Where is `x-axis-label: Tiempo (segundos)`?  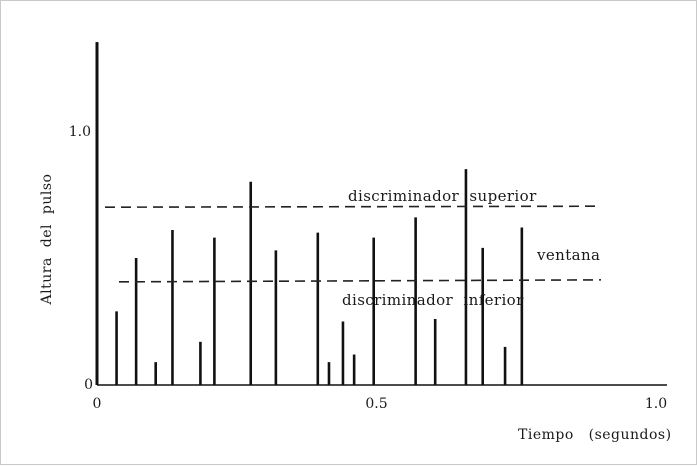
x-axis-label: Tiempo (segundos) is located at coordinates (595, 435).